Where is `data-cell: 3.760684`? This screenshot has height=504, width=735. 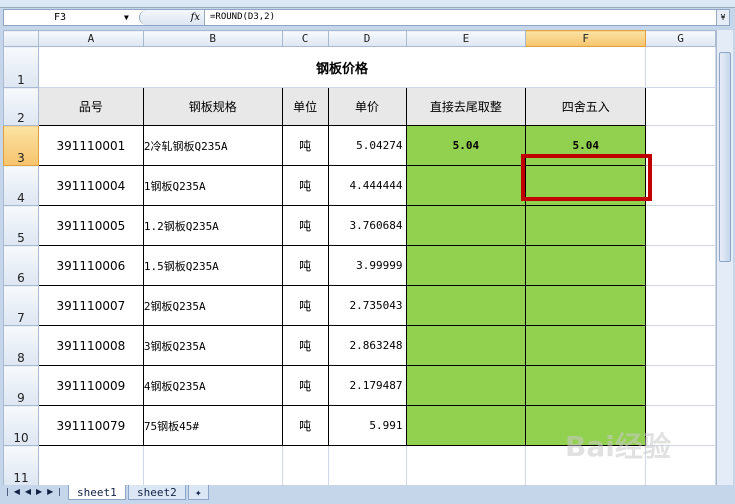
data-cell: 3.760684 is located at coordinates (367, 225).